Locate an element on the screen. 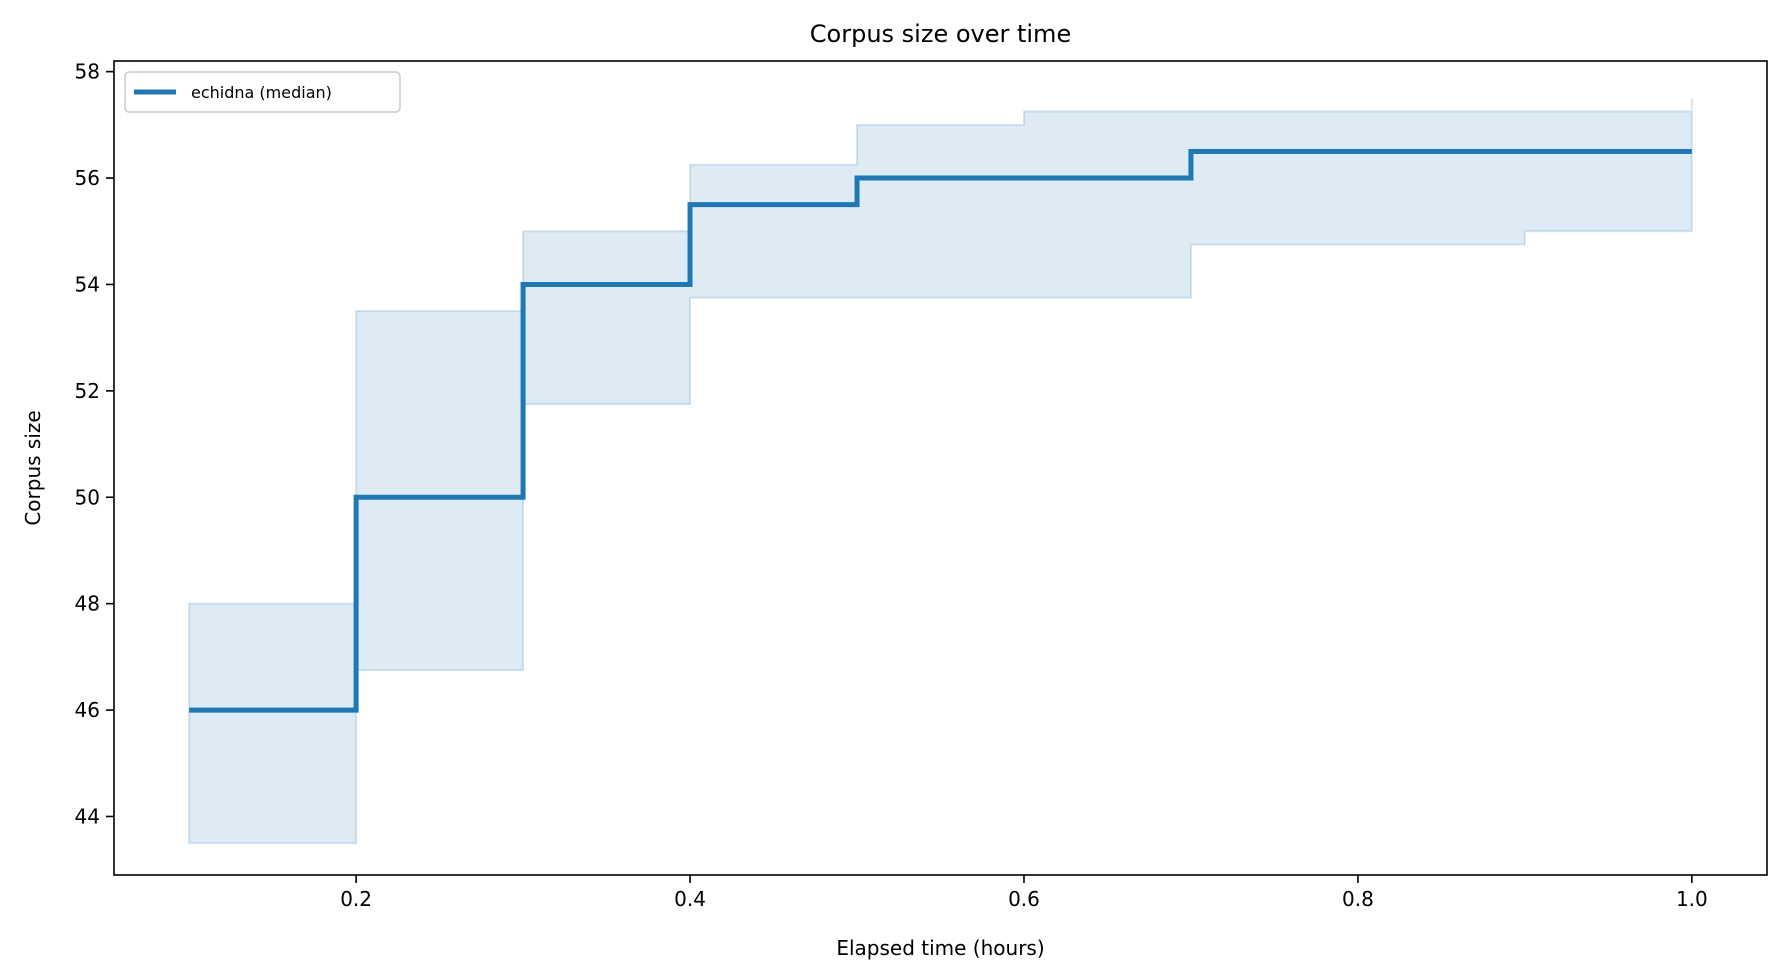 The width and height of the screenshot is (1779, 978). x-tick-label-4: 1.0 is located at coordinates (1692, 899).